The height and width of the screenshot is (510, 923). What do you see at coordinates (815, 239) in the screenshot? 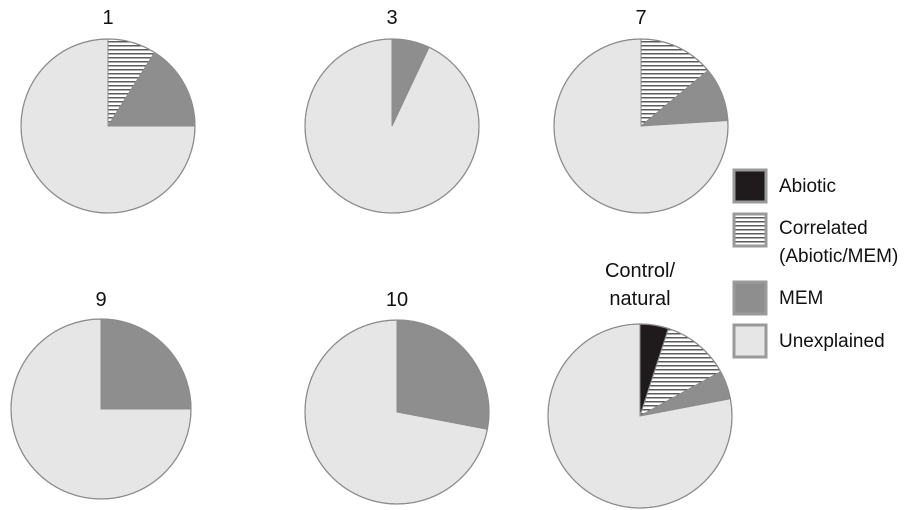
I see `legend-item-correlated: Correlated (Abiotic/MEM)` at bounding box center [815, 239].